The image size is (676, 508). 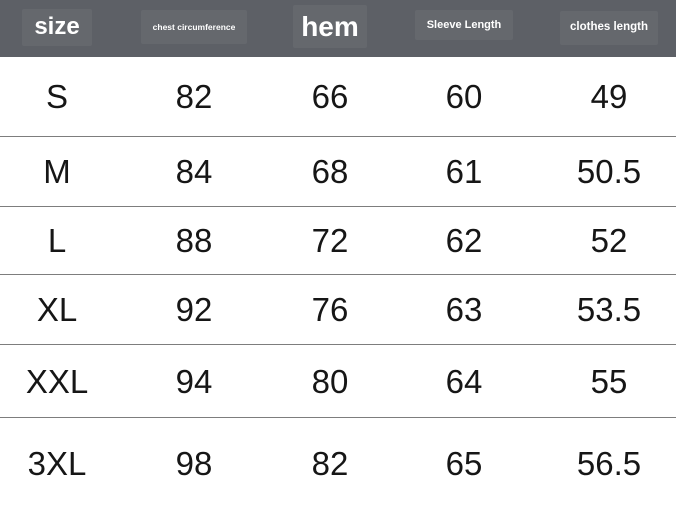 What do you see at coordinates (194, 309) in the screenshot?
I see `chest-value-cell: 92` at bounding box center [194, 309].